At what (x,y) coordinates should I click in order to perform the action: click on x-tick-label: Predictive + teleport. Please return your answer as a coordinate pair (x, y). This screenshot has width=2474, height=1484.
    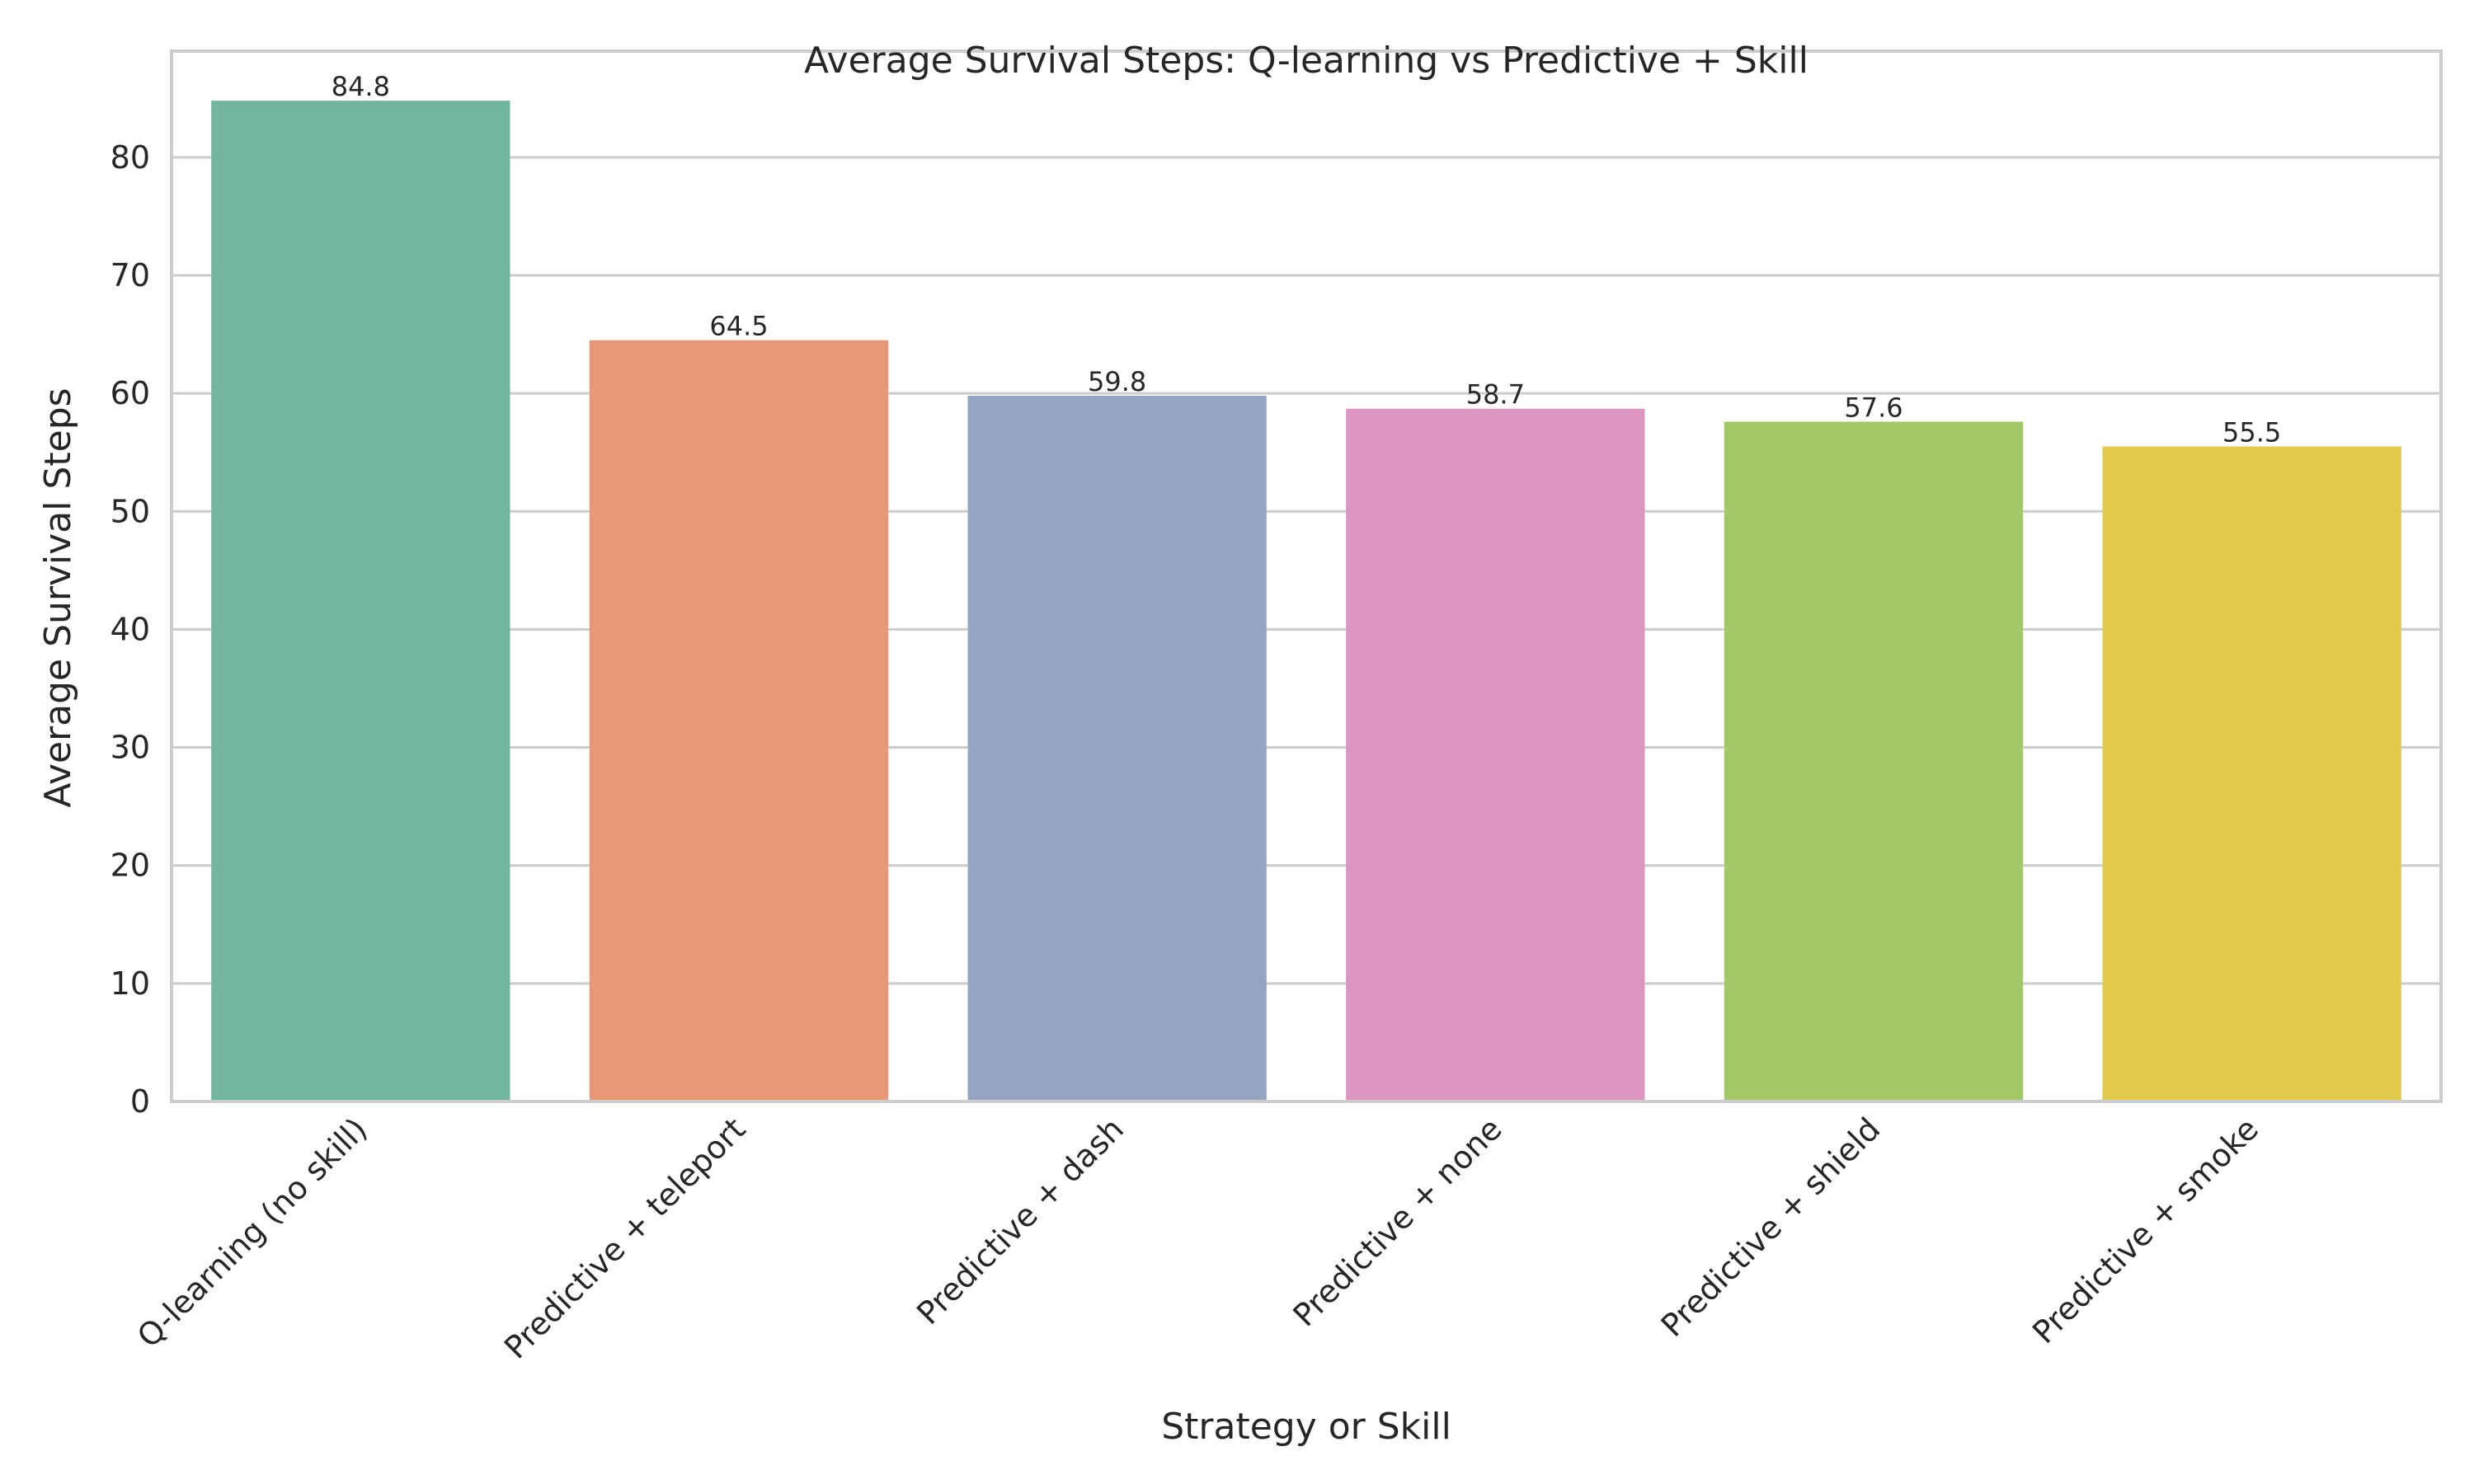
    Looking at the image, I should click on (624, 1238).